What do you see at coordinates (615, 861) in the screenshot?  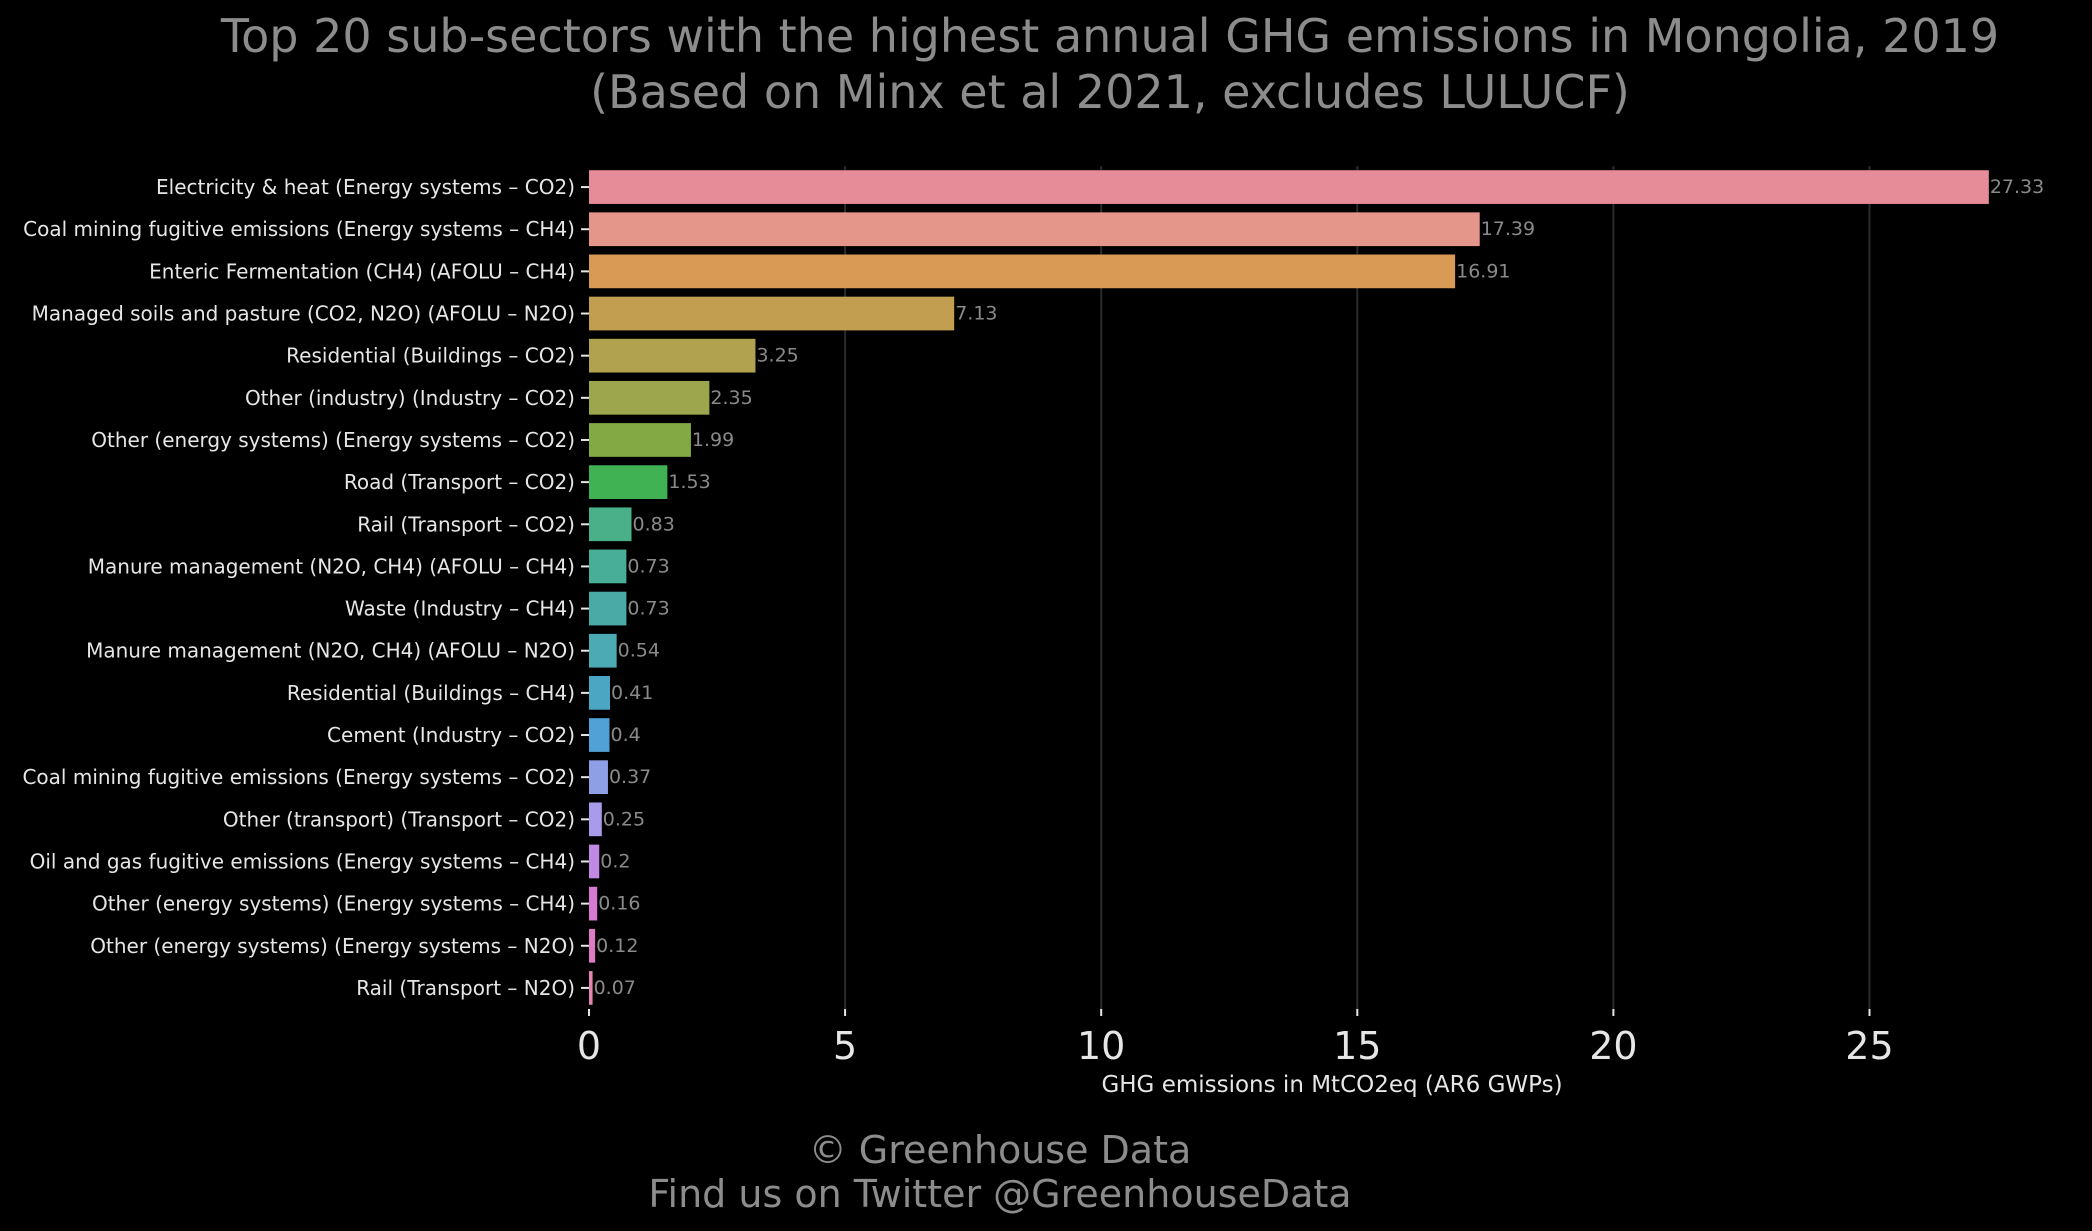 I see `value-label-17: 0.2` at bounding box center [615, 861].